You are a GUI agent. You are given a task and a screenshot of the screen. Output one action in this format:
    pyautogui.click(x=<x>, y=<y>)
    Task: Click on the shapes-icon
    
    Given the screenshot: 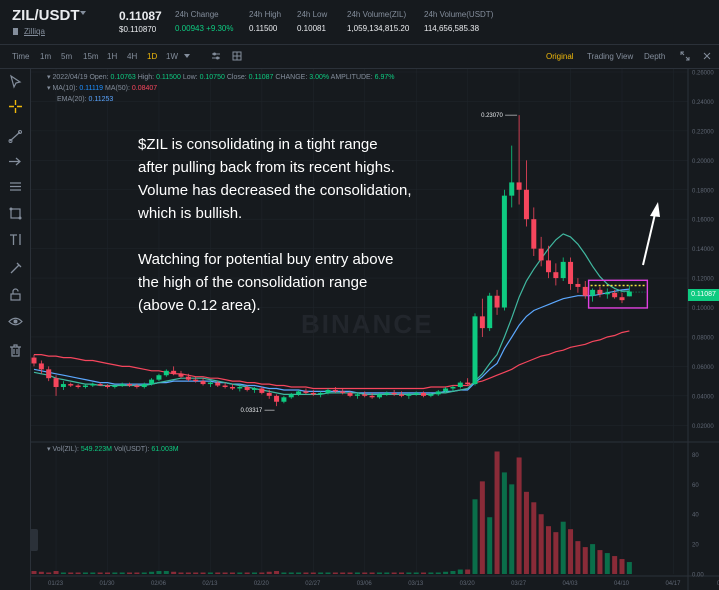 What is the action you would take?
    pyautogui.click(x=15, y=213)
    